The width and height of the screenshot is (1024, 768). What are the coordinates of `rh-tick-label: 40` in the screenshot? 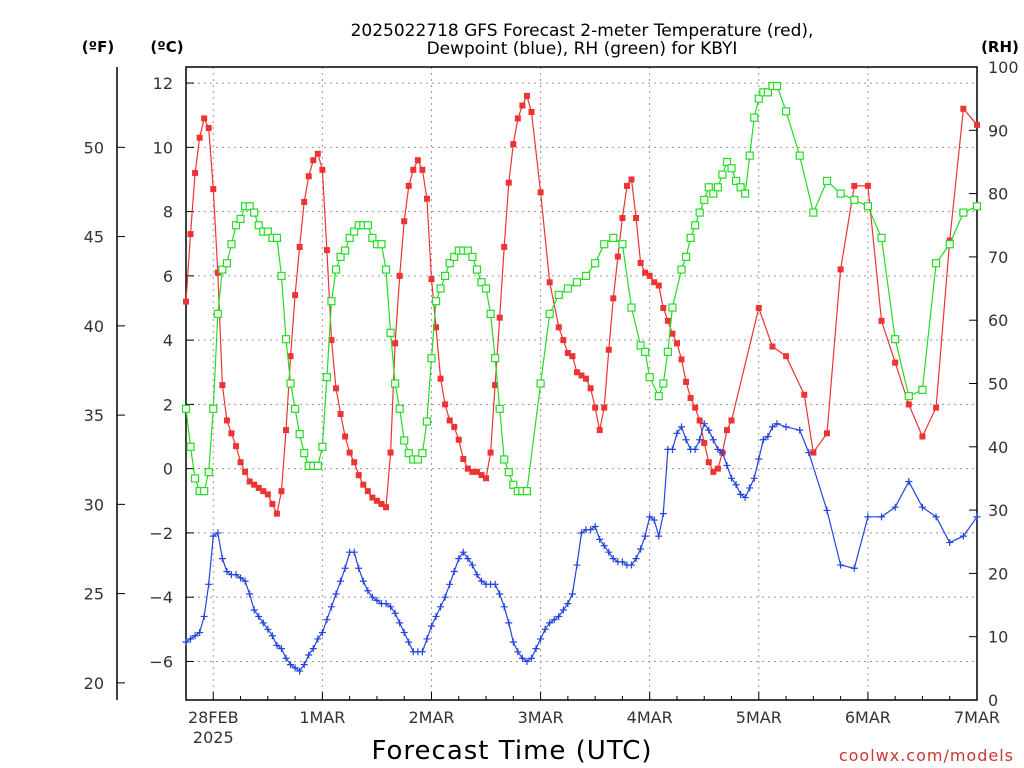 It's located at (998, 447).